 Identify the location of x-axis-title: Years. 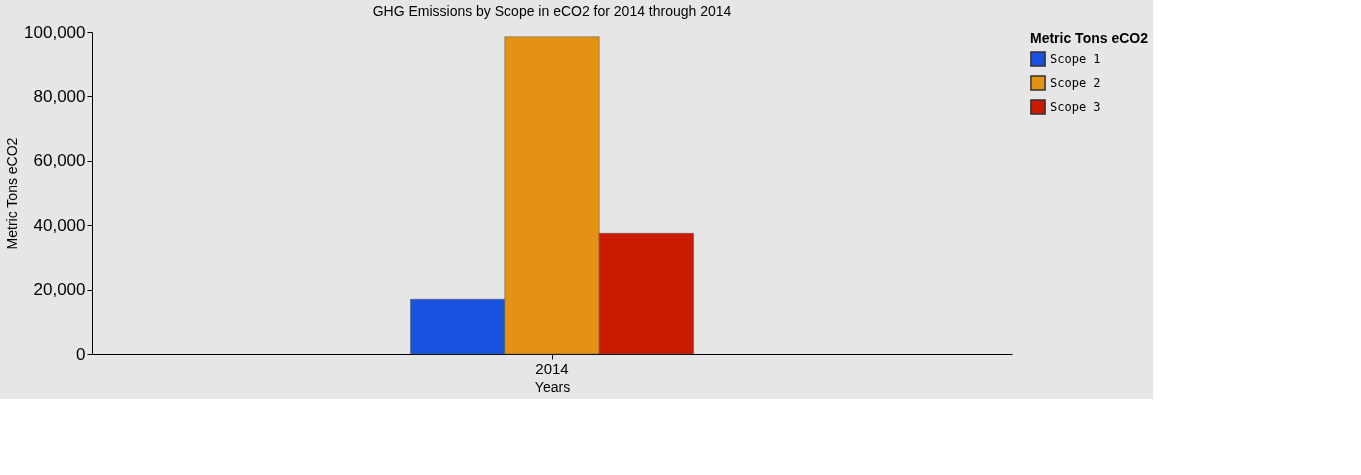
(552, 386).